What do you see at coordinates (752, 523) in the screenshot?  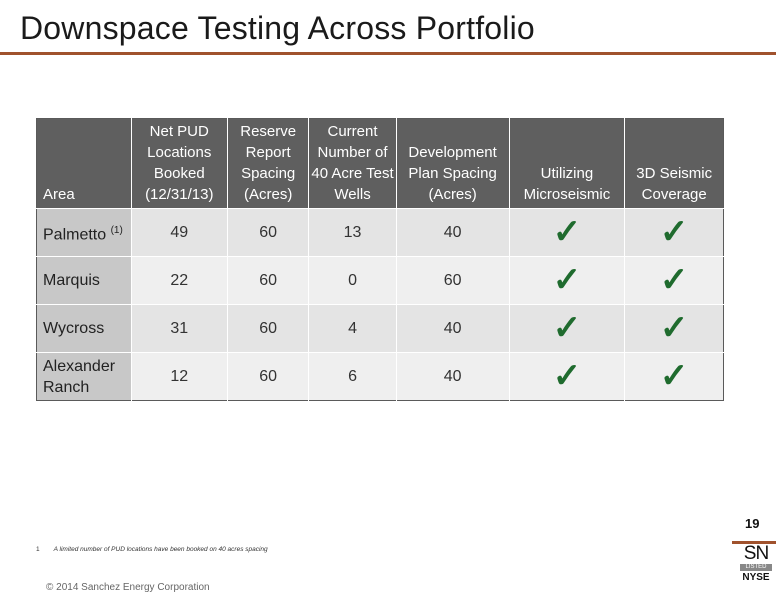 I see `page-number: 19` at bounding box center [752, 523].